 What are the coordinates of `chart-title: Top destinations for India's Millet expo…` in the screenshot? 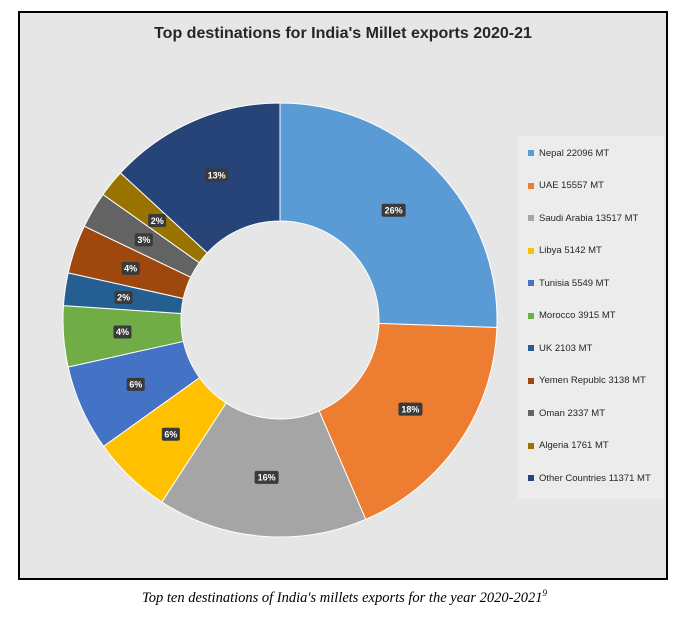 It's located at (343, 33).